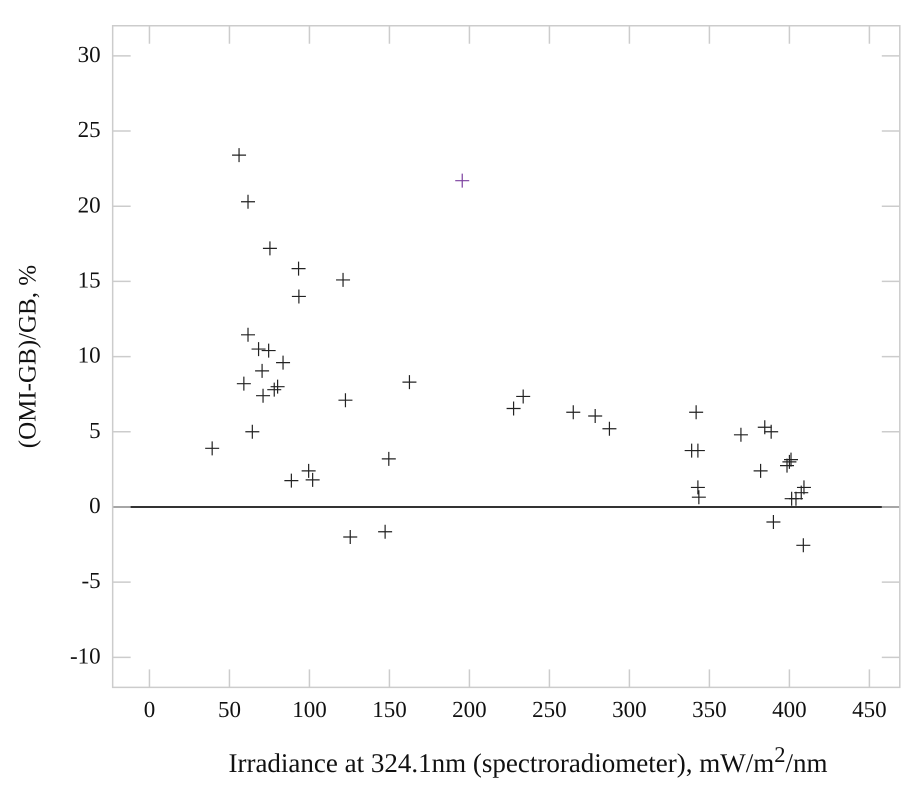 This screenshot has height=798, width=908. I want to click on y-tick-label: 30, so click(89, 54).